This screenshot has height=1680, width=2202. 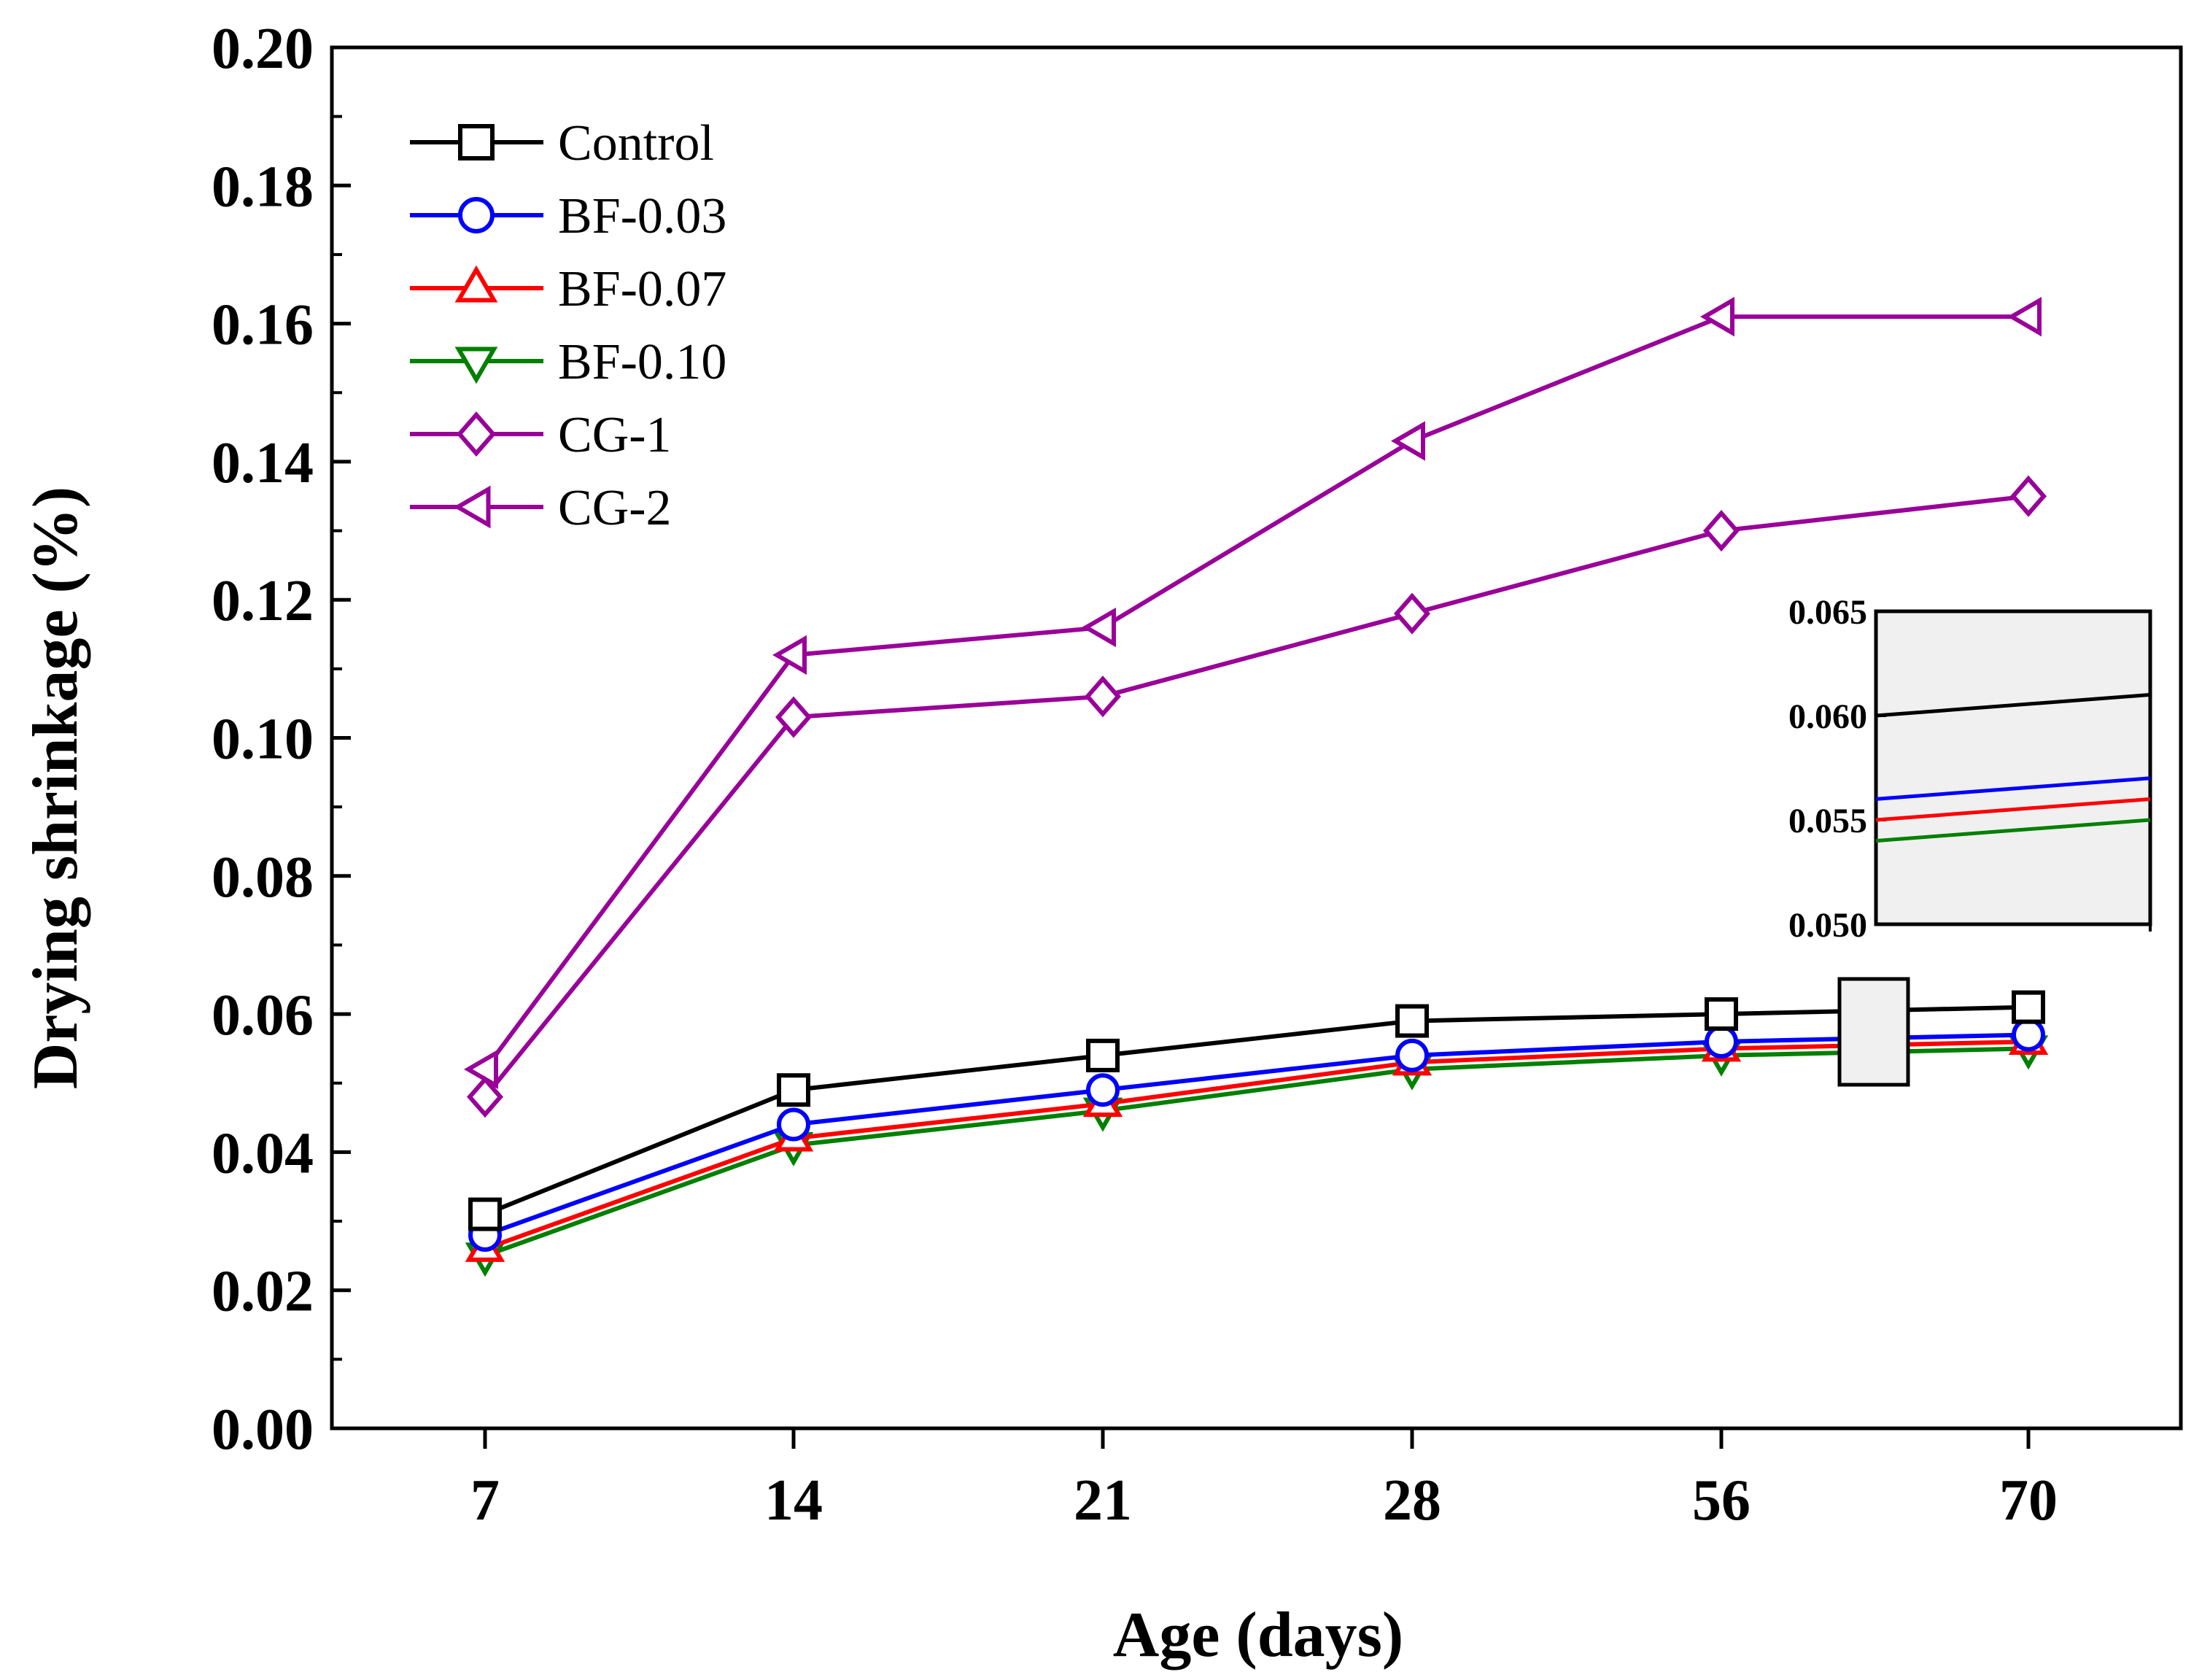 I want to click on legend-item-bf-0-03: BF-0.03, so click(x=568, y=216).